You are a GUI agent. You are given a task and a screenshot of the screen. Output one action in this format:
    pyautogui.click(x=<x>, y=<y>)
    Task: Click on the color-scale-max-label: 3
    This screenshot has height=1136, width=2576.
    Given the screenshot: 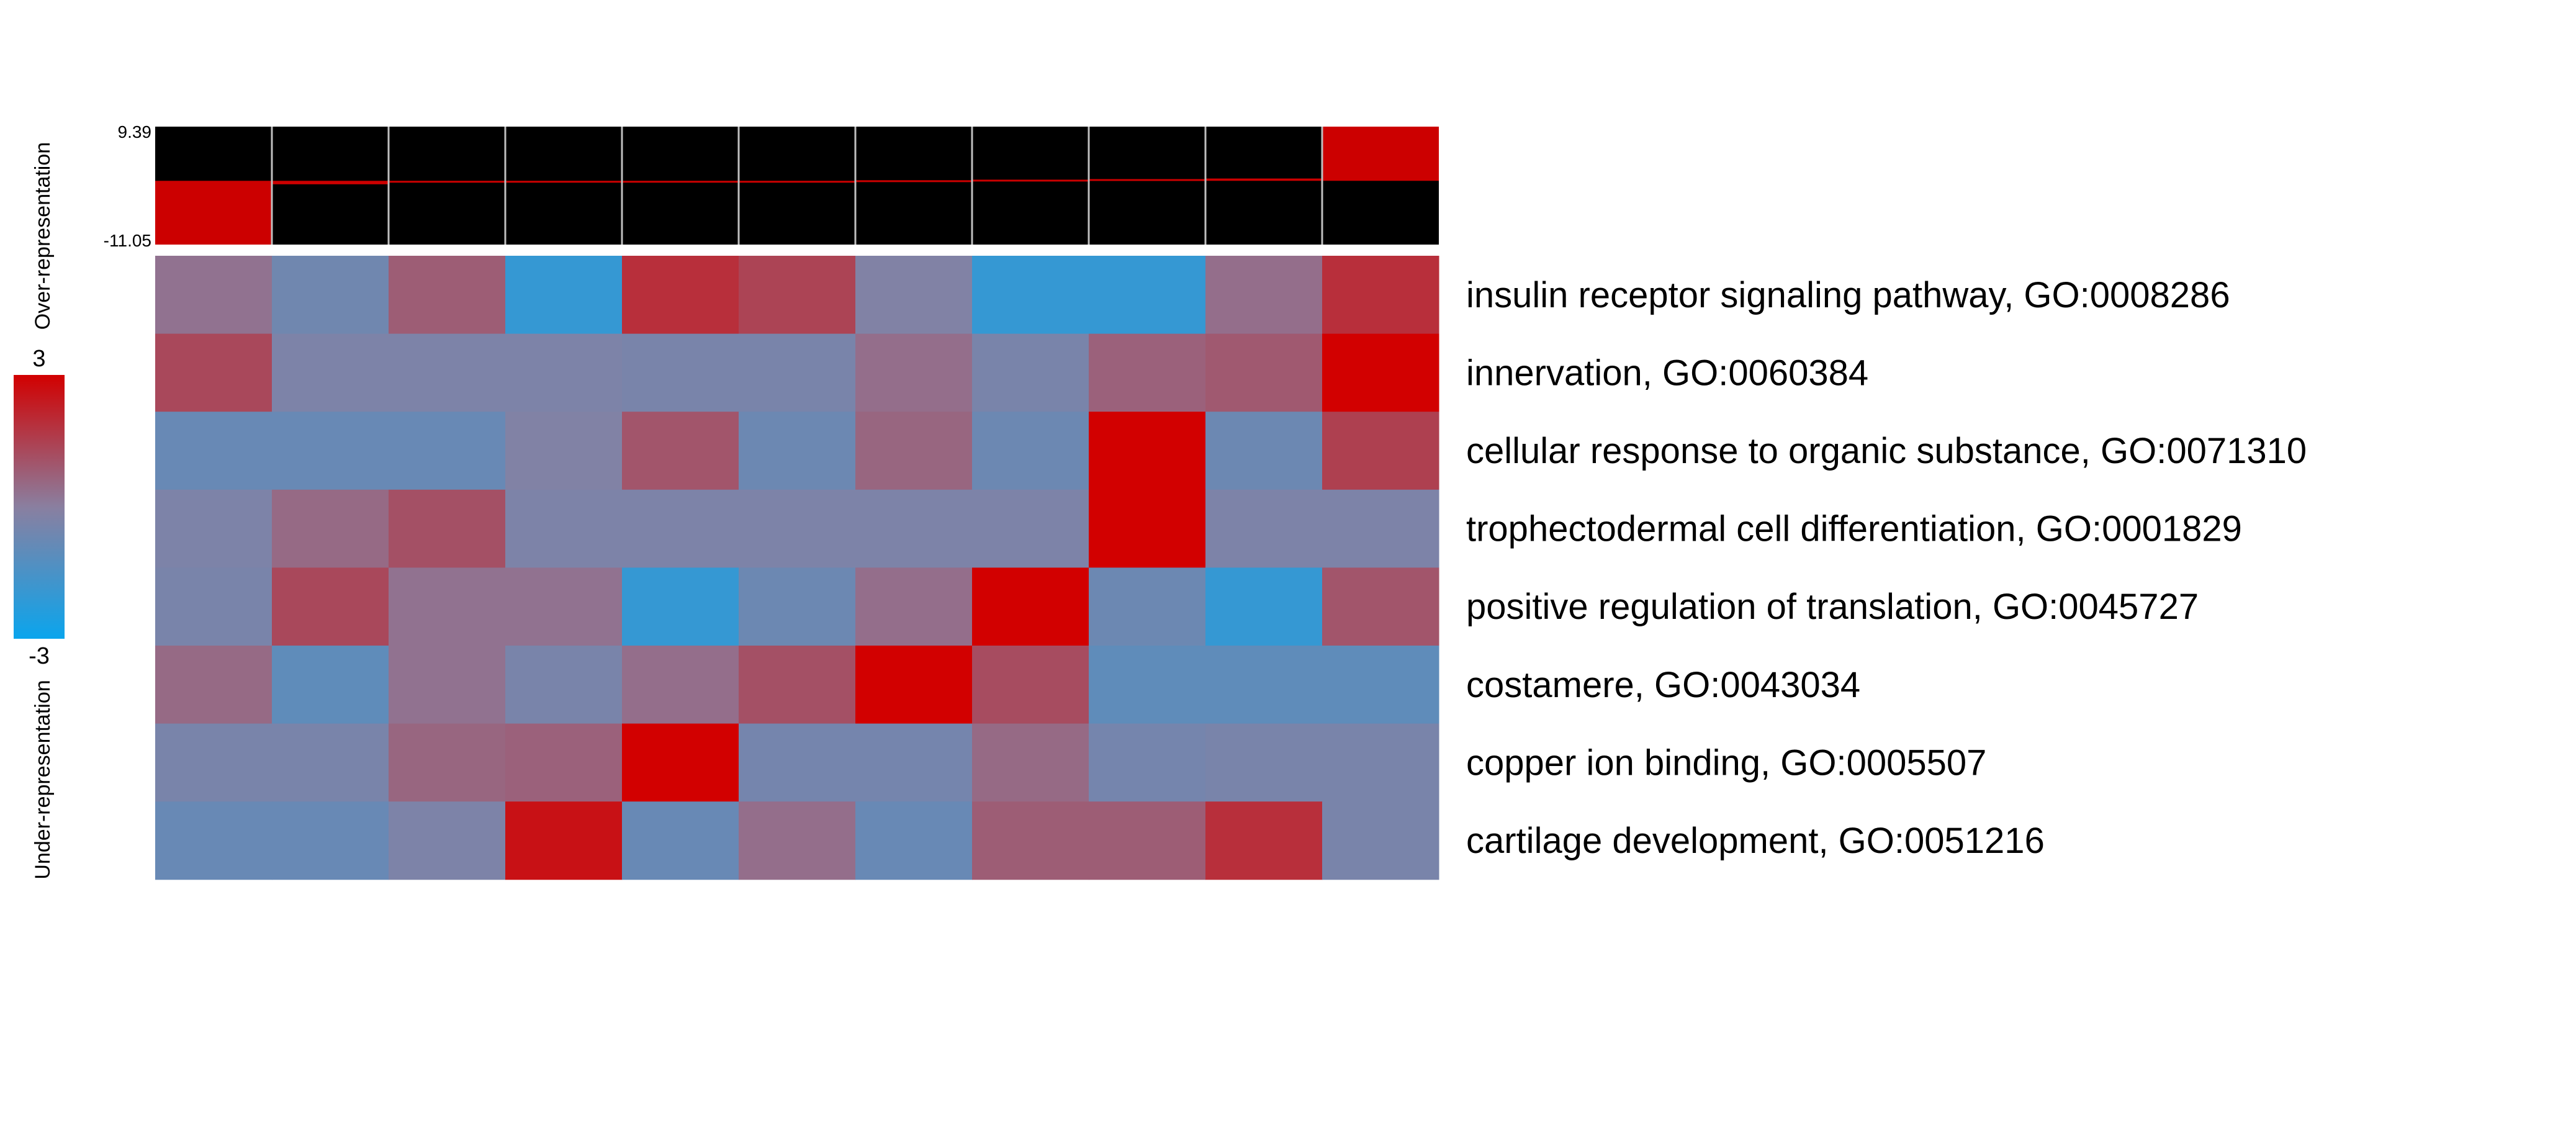 What is the action you would take?
    pyautogui.click(x=38, y=359)
    